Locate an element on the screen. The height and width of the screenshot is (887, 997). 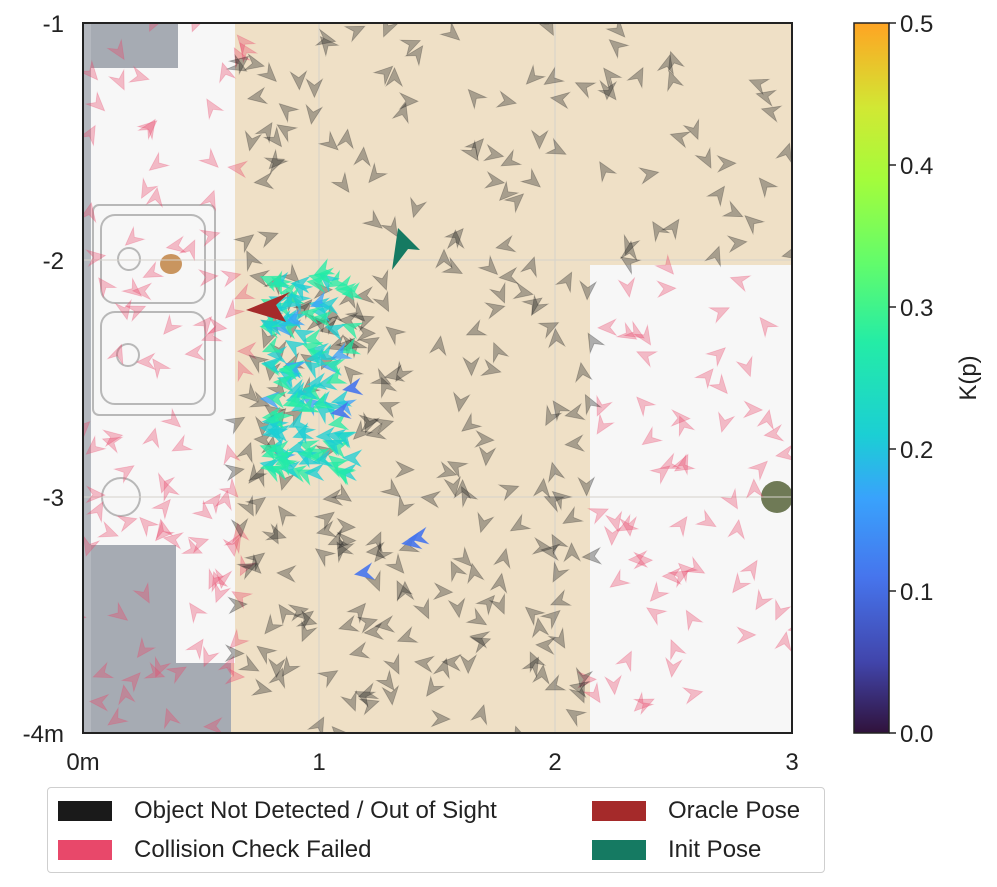
init-pose-marker is located at coordinates (406, 249).